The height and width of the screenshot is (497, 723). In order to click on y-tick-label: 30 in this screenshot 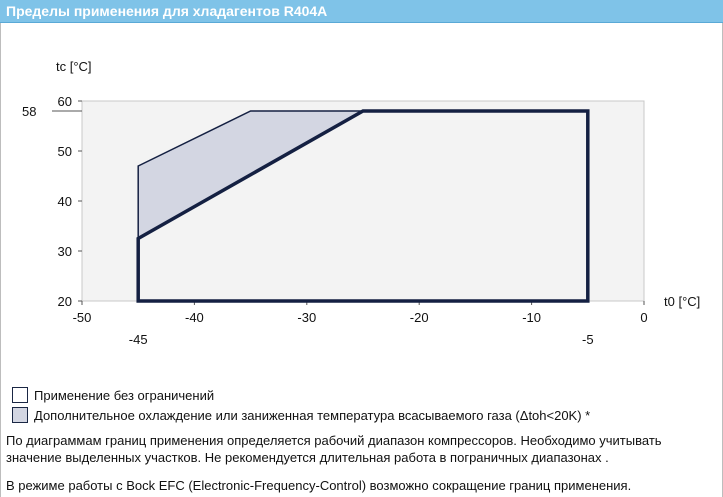, I will do `click(65, 251)`.